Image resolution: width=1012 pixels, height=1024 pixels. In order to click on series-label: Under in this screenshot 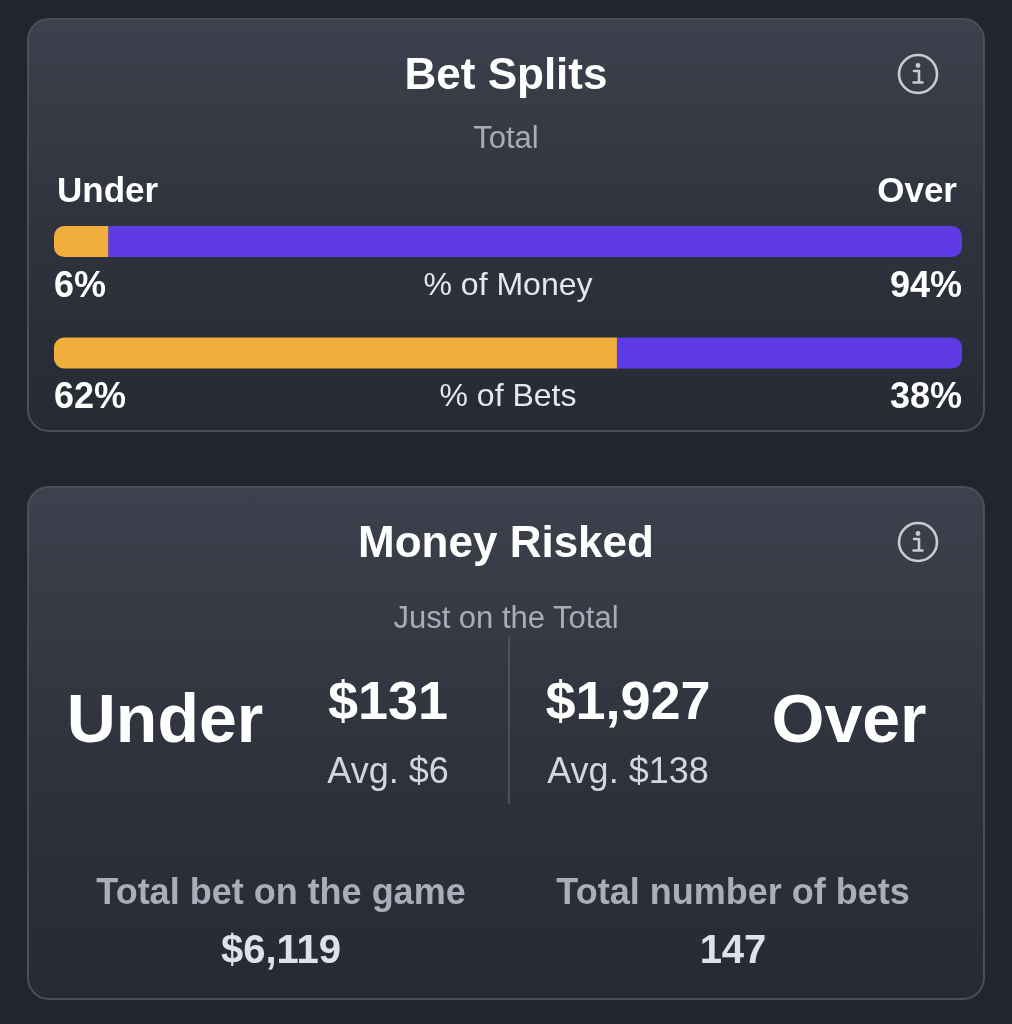, I will do `click(108, 190)`.